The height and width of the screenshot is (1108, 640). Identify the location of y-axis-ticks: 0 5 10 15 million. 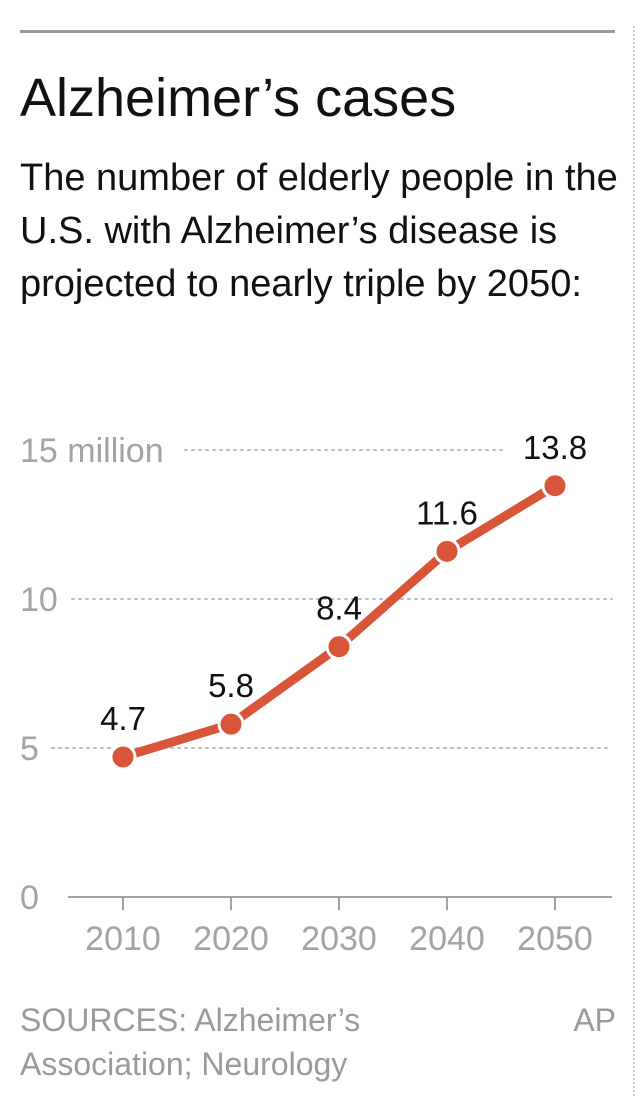
(92, 674).